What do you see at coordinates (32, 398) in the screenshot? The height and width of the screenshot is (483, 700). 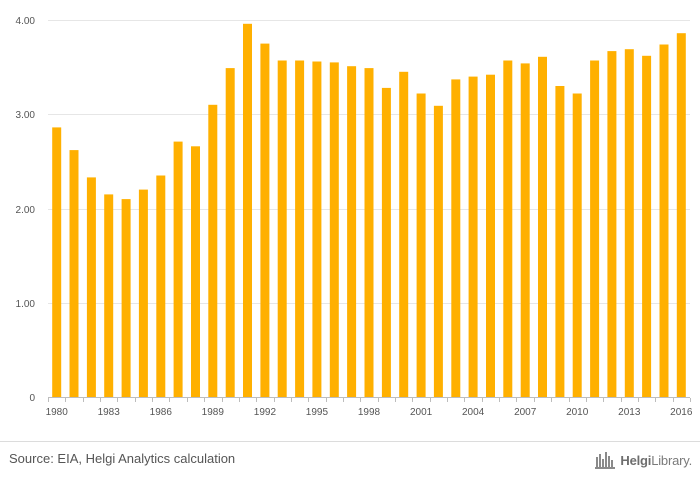 I see `y-tick-label: 0` at bounding box center [32, 398].